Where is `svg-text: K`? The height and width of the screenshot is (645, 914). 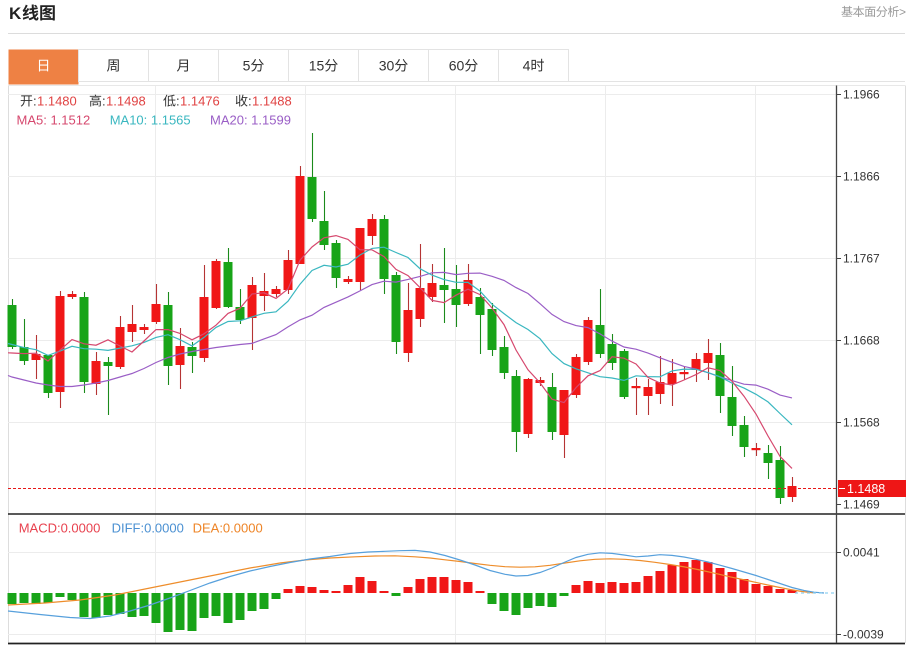 svg-text: K is located at coordinates (15, 13).